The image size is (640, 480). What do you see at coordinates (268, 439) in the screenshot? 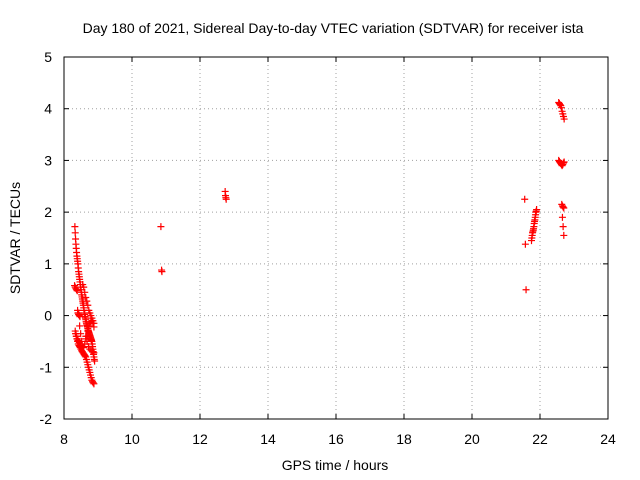
I see `x-tick-label: 14` at bounding box center [268, 439].